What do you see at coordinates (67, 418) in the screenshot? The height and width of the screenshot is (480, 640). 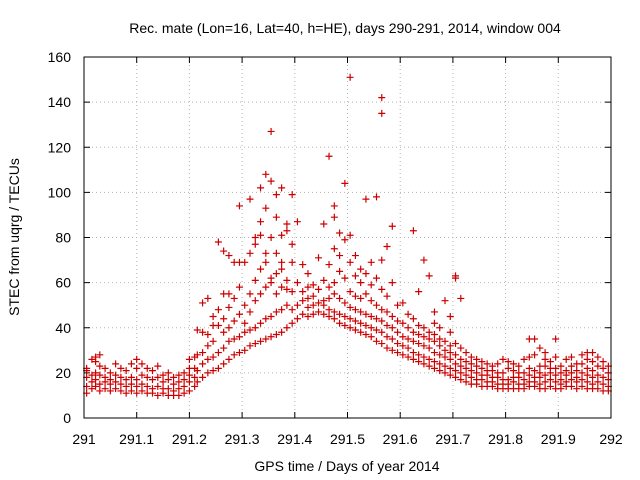 I see `y-tick-label: 0` at bounding box center [67, 418].